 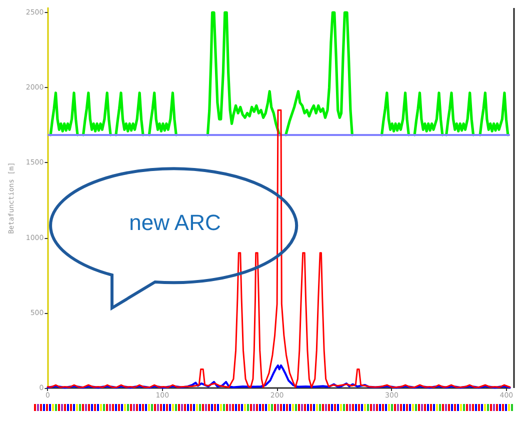 I want to click on line-series, so click(x=278, y=376).